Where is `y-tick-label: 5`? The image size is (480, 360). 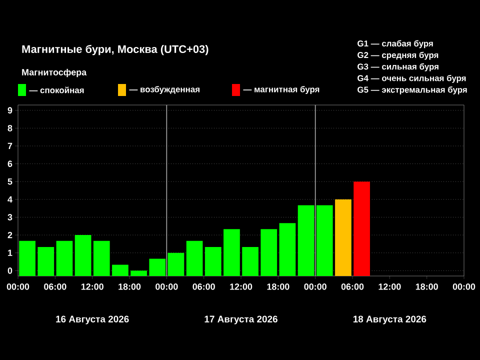 y-tick-label: 5 is located at coordinates (10, 181).